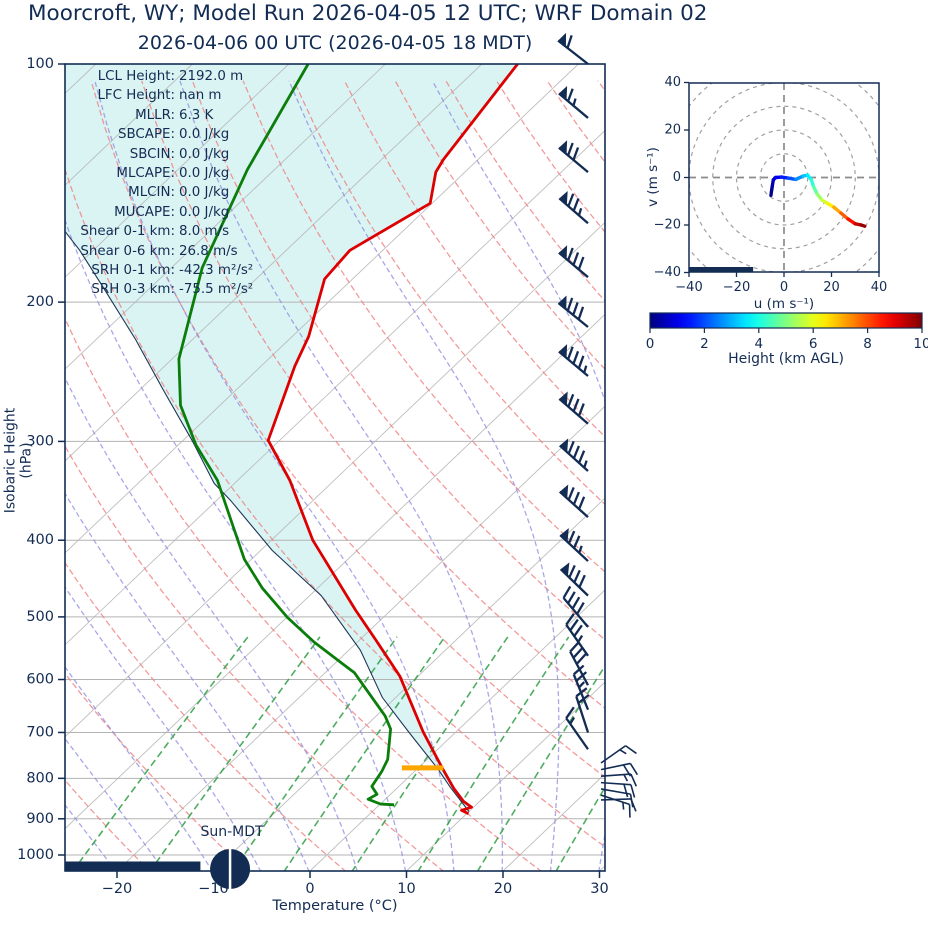 The image size is (928, 936). I want to click on colorbar-tick-label: 8, so click(867, 344).